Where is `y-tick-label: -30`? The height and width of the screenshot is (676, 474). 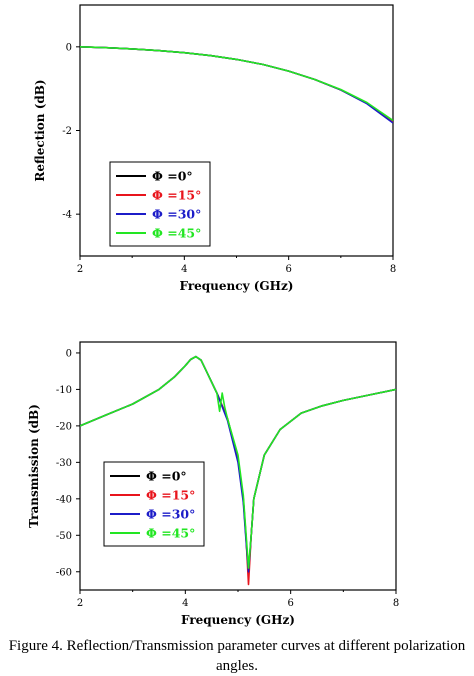
y-tick-label: -30 is located at coordinates (64, 463).